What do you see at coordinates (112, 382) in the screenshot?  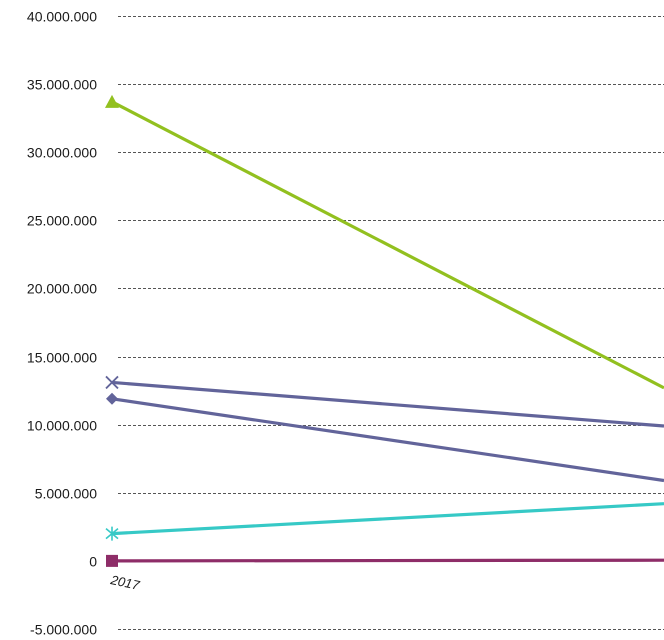 I see `series-2-marker-x` at bounding box center [112, 382].